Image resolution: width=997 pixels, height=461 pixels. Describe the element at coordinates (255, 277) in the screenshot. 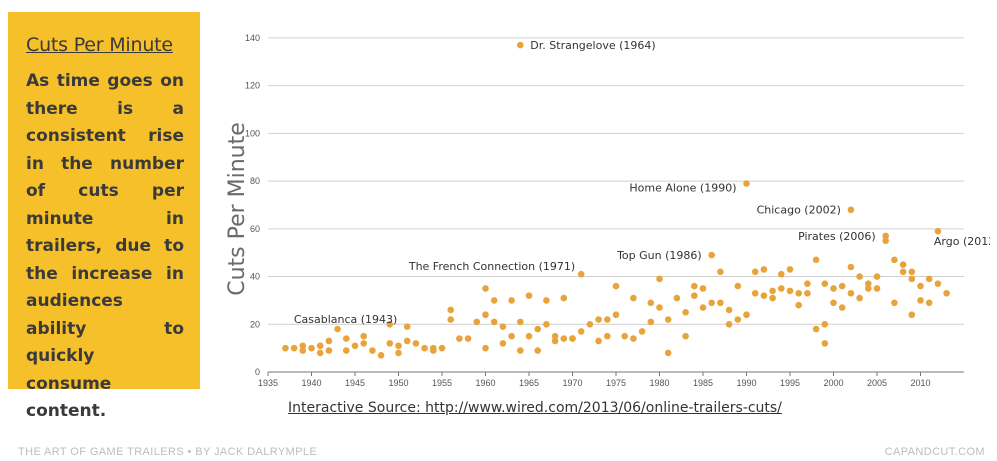

I see `y-tick-label: 40` at that location.